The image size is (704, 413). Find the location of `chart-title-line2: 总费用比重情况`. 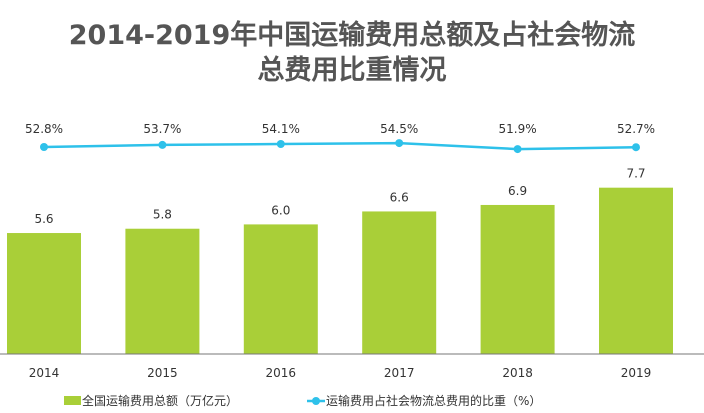

chart-title-line2: 总费用比重情况 is located at coordinates (352, 70).